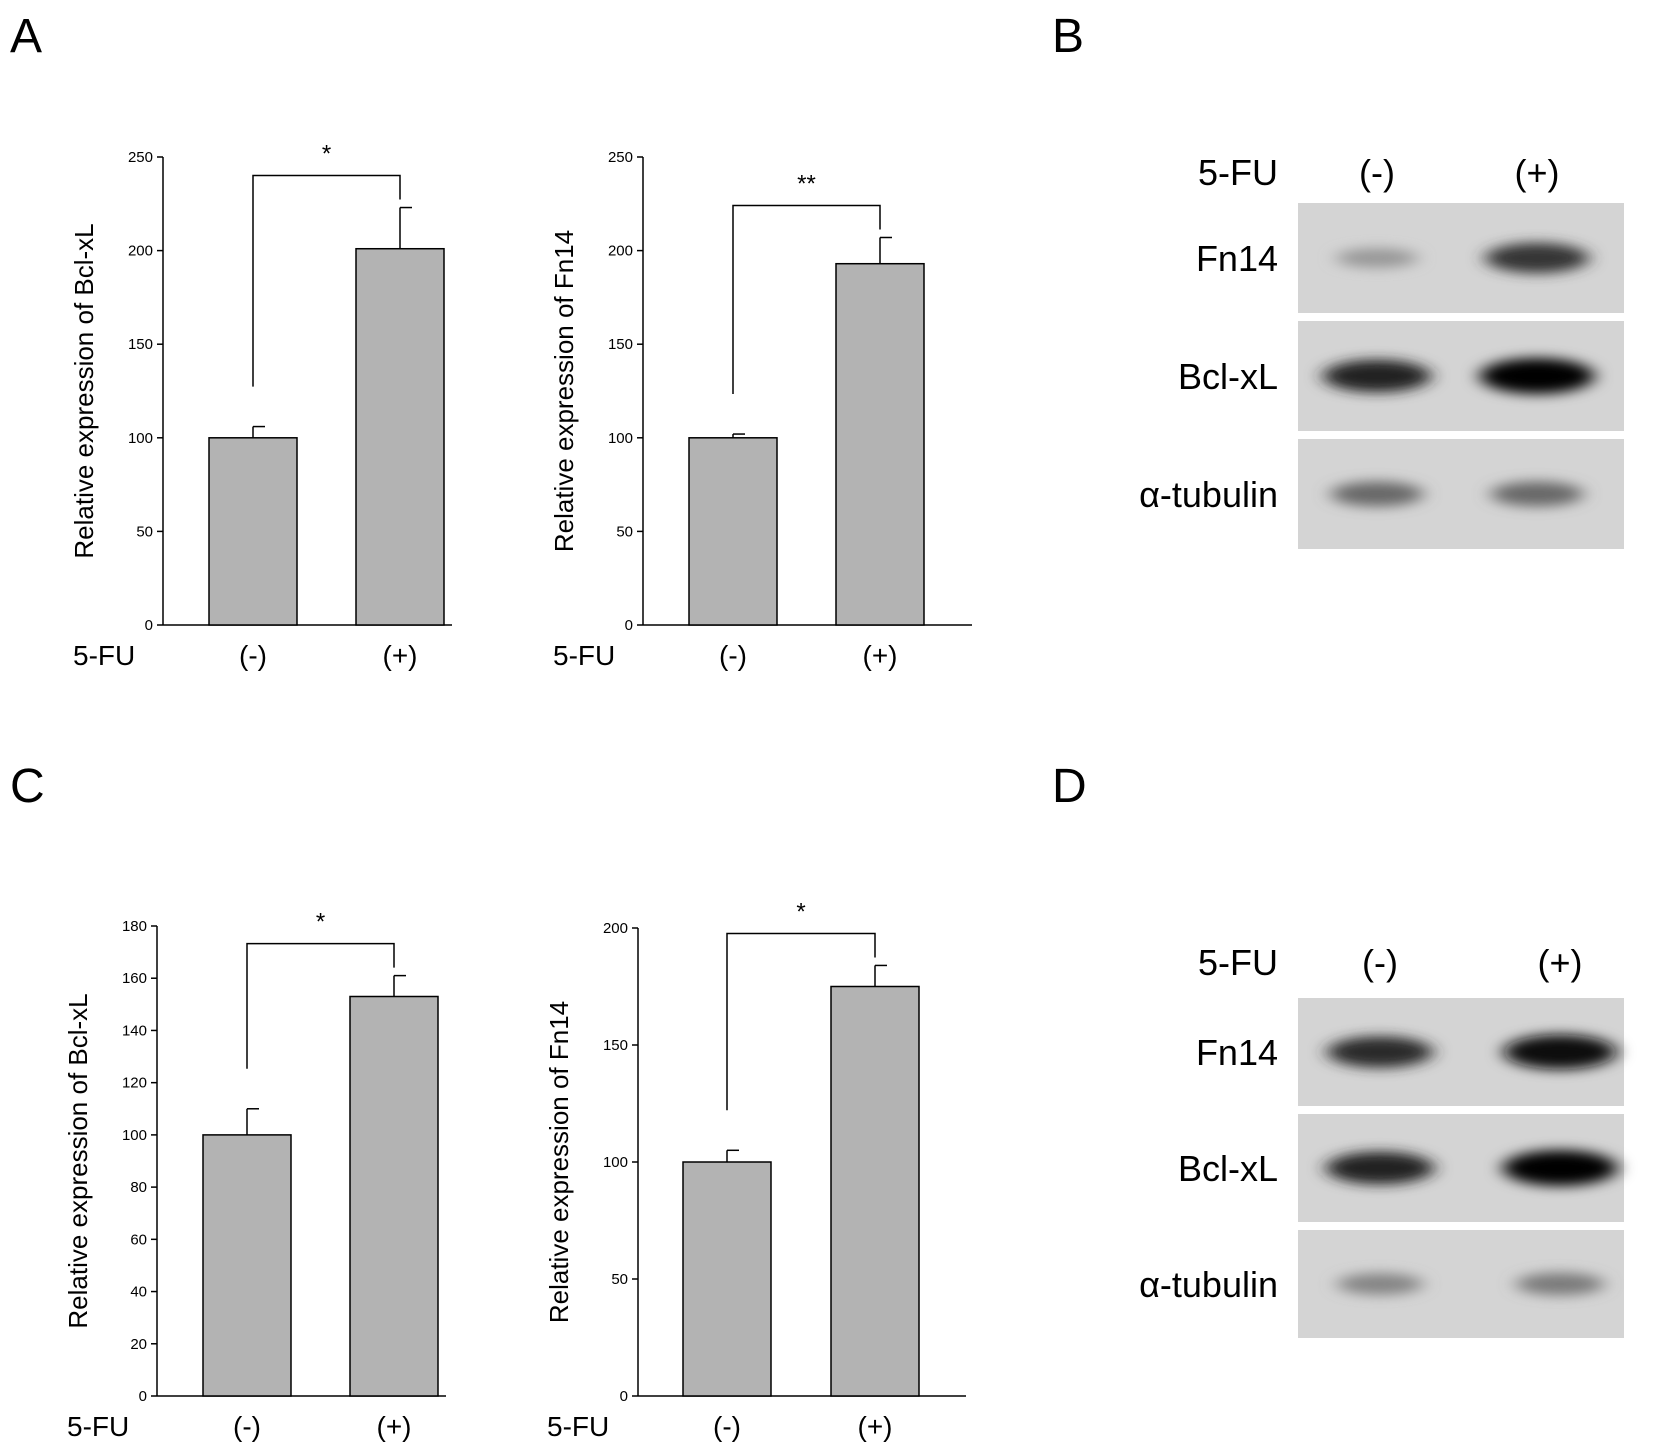  Describe the element at coordinates (138, 1239) in the screenshot. I see `y-tick-label: 60` at that location.